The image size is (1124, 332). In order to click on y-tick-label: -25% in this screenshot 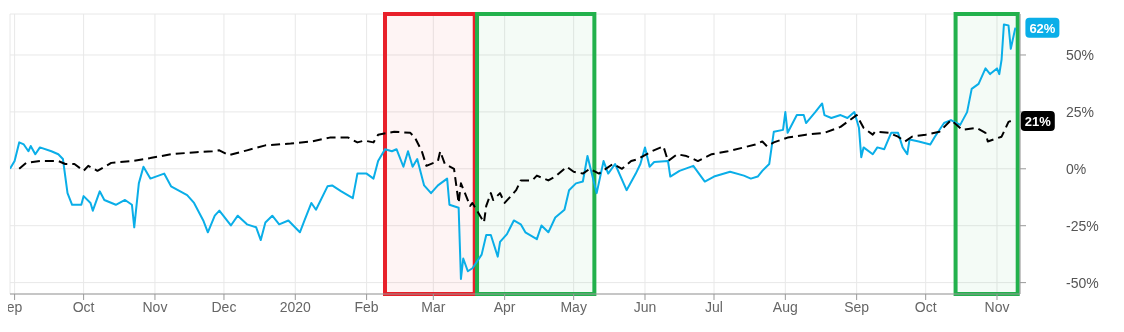, I will do `click(1082, 225)`.